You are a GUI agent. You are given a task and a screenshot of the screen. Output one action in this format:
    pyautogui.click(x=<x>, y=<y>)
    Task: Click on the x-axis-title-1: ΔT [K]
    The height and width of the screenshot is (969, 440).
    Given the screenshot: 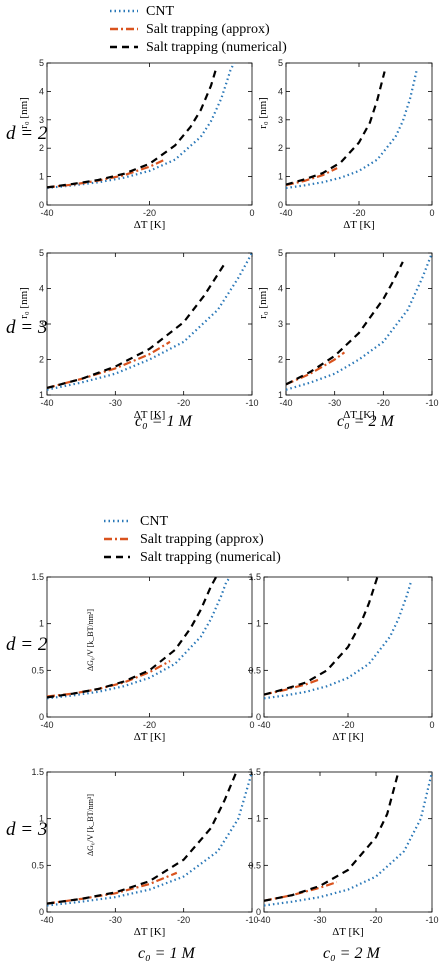 What is the action you would take?
    pyautogui.click(x=359, y=225)
    